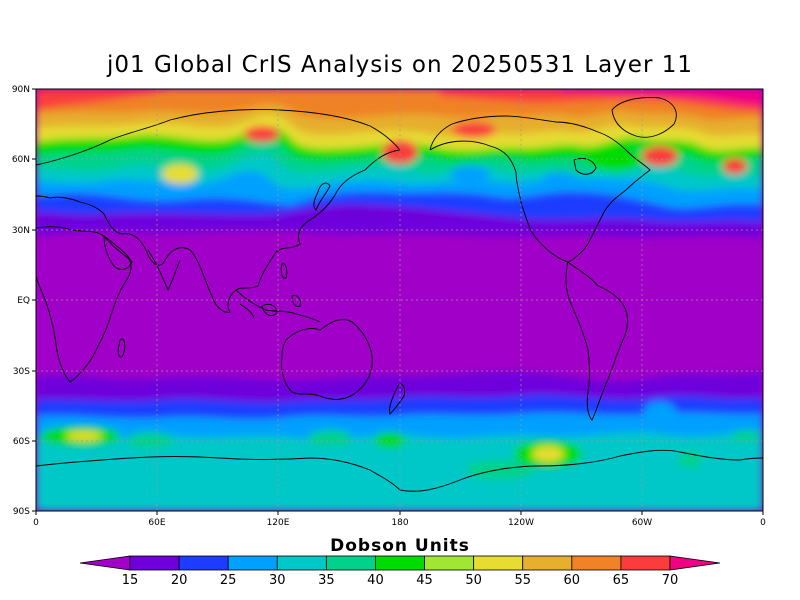  I want to click on colorbar: 15 20 25 30 35 40 45 50 55 60 65 70, so click(400, 571).